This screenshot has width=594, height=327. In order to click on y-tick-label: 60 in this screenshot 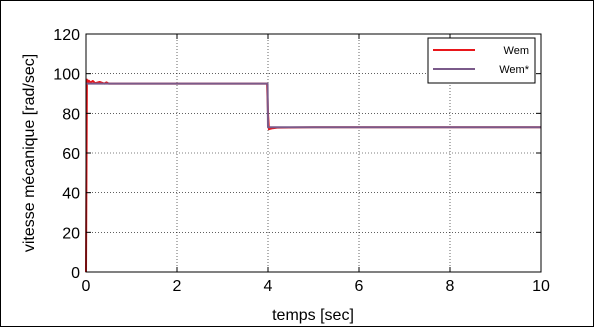, I will do `click(71, 154)`.